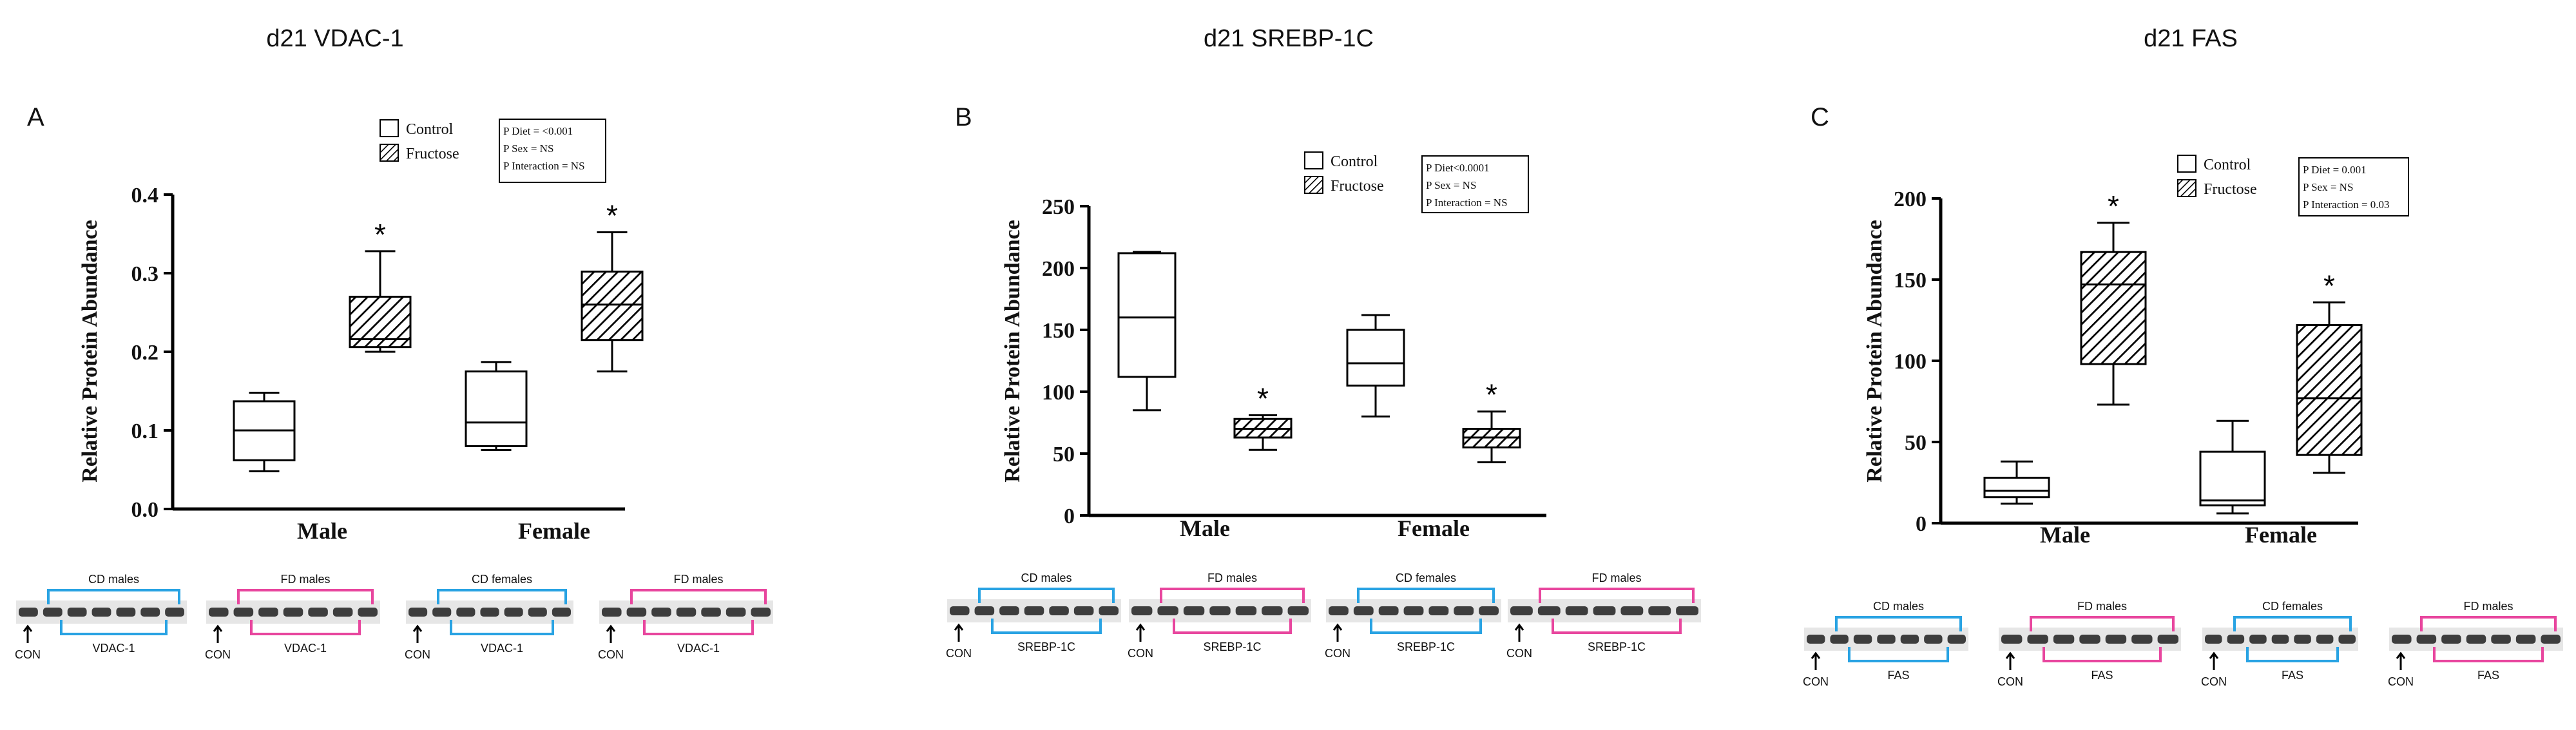 Image resolution: width=2576 pixels, height=730 pixels. Describe the element at coordinates (1458, 168) in the screenshot. I see `stats-line: P Diet<0.0001` at that location.